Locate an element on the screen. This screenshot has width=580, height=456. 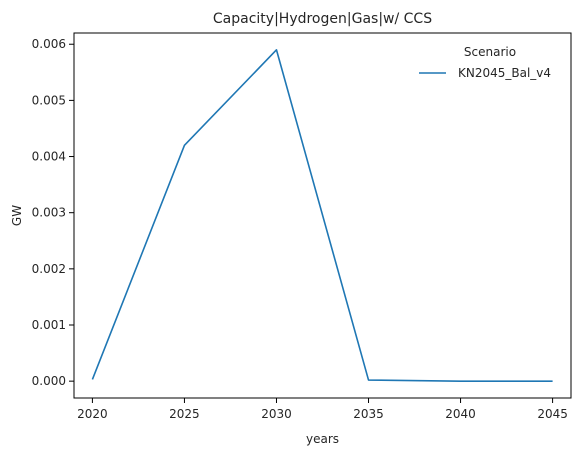
chart-title: Capacity|Hydrogen|Gas|w/ CCS is located at coordinates (322, 19).